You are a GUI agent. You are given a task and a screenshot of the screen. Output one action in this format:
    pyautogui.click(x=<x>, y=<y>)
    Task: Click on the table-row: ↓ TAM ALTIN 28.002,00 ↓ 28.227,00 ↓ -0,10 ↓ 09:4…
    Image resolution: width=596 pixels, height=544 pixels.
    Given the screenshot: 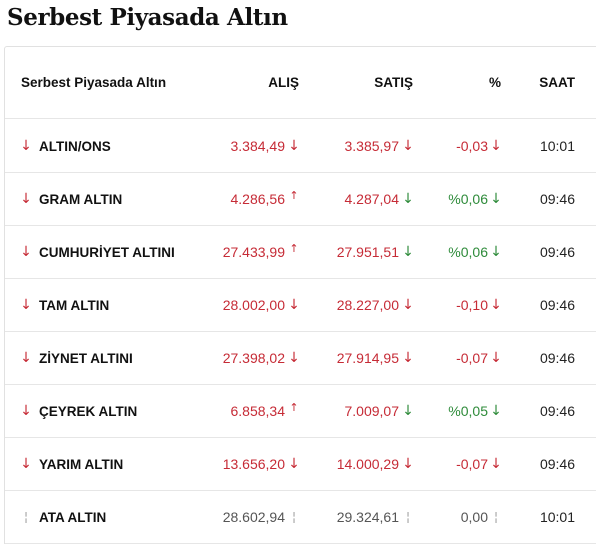 What is the action you would take?
    pyautogui.click(x=300, y=305)
    